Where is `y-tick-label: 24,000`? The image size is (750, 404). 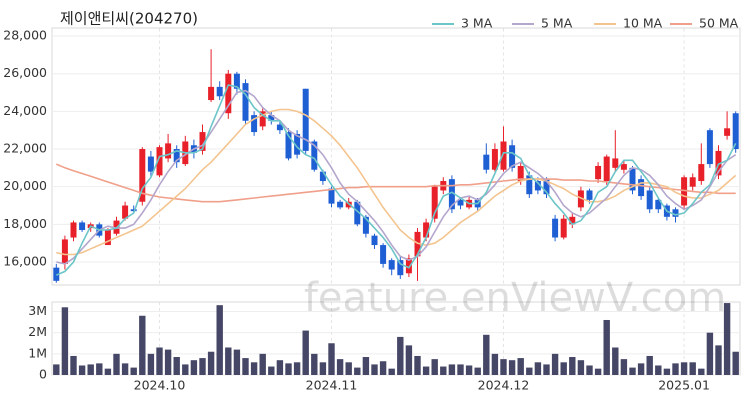 y-tick-label: 24,000 is located at coordinates (25, 110).